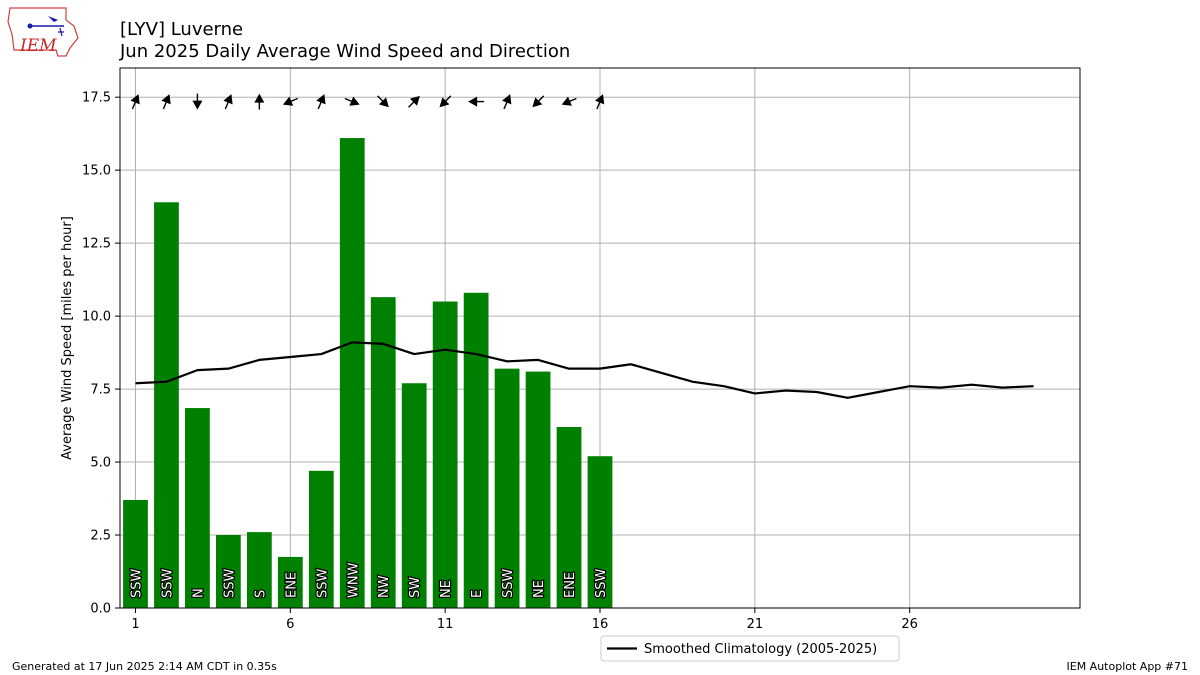 This screenshot has width=1200, height=675. Describe the element at coordinates (229, 583) in the screenshot. I see `direction-label-day-4: SSW` at that location.